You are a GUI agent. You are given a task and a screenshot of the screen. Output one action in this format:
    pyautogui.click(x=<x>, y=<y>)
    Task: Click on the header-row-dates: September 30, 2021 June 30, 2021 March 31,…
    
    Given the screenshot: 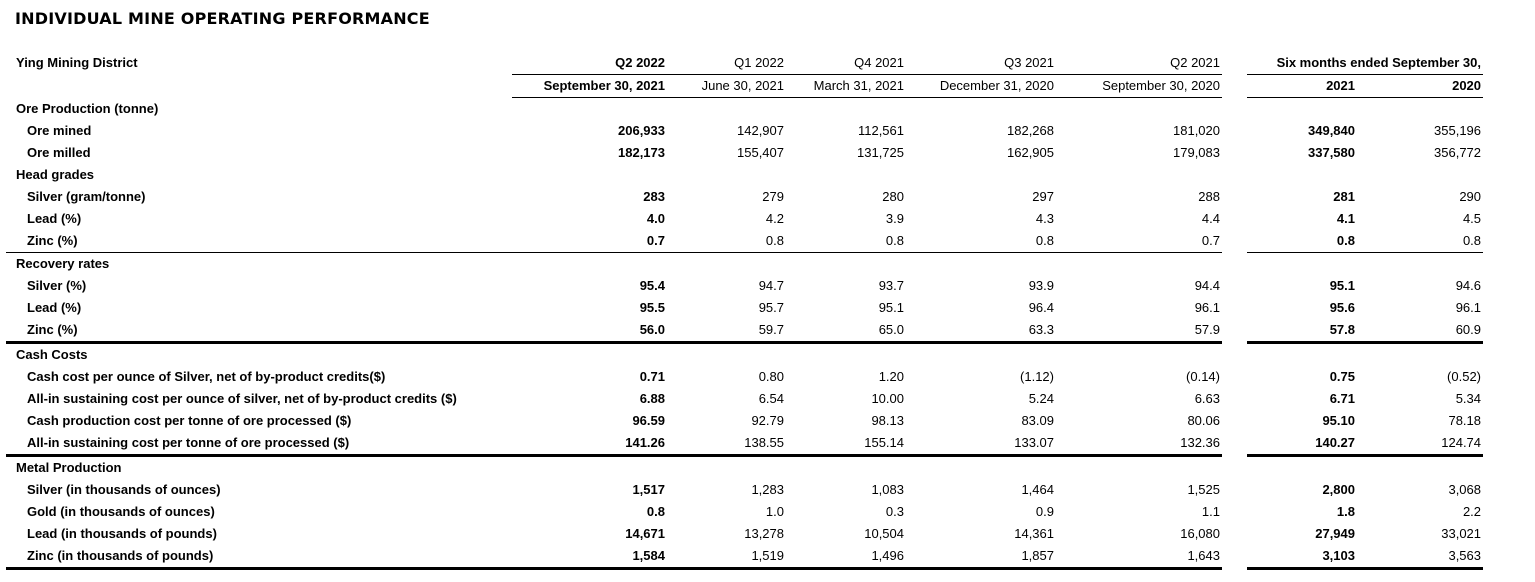 What is the action you would take?
    pyautogui.click(x=745, y=86)
    